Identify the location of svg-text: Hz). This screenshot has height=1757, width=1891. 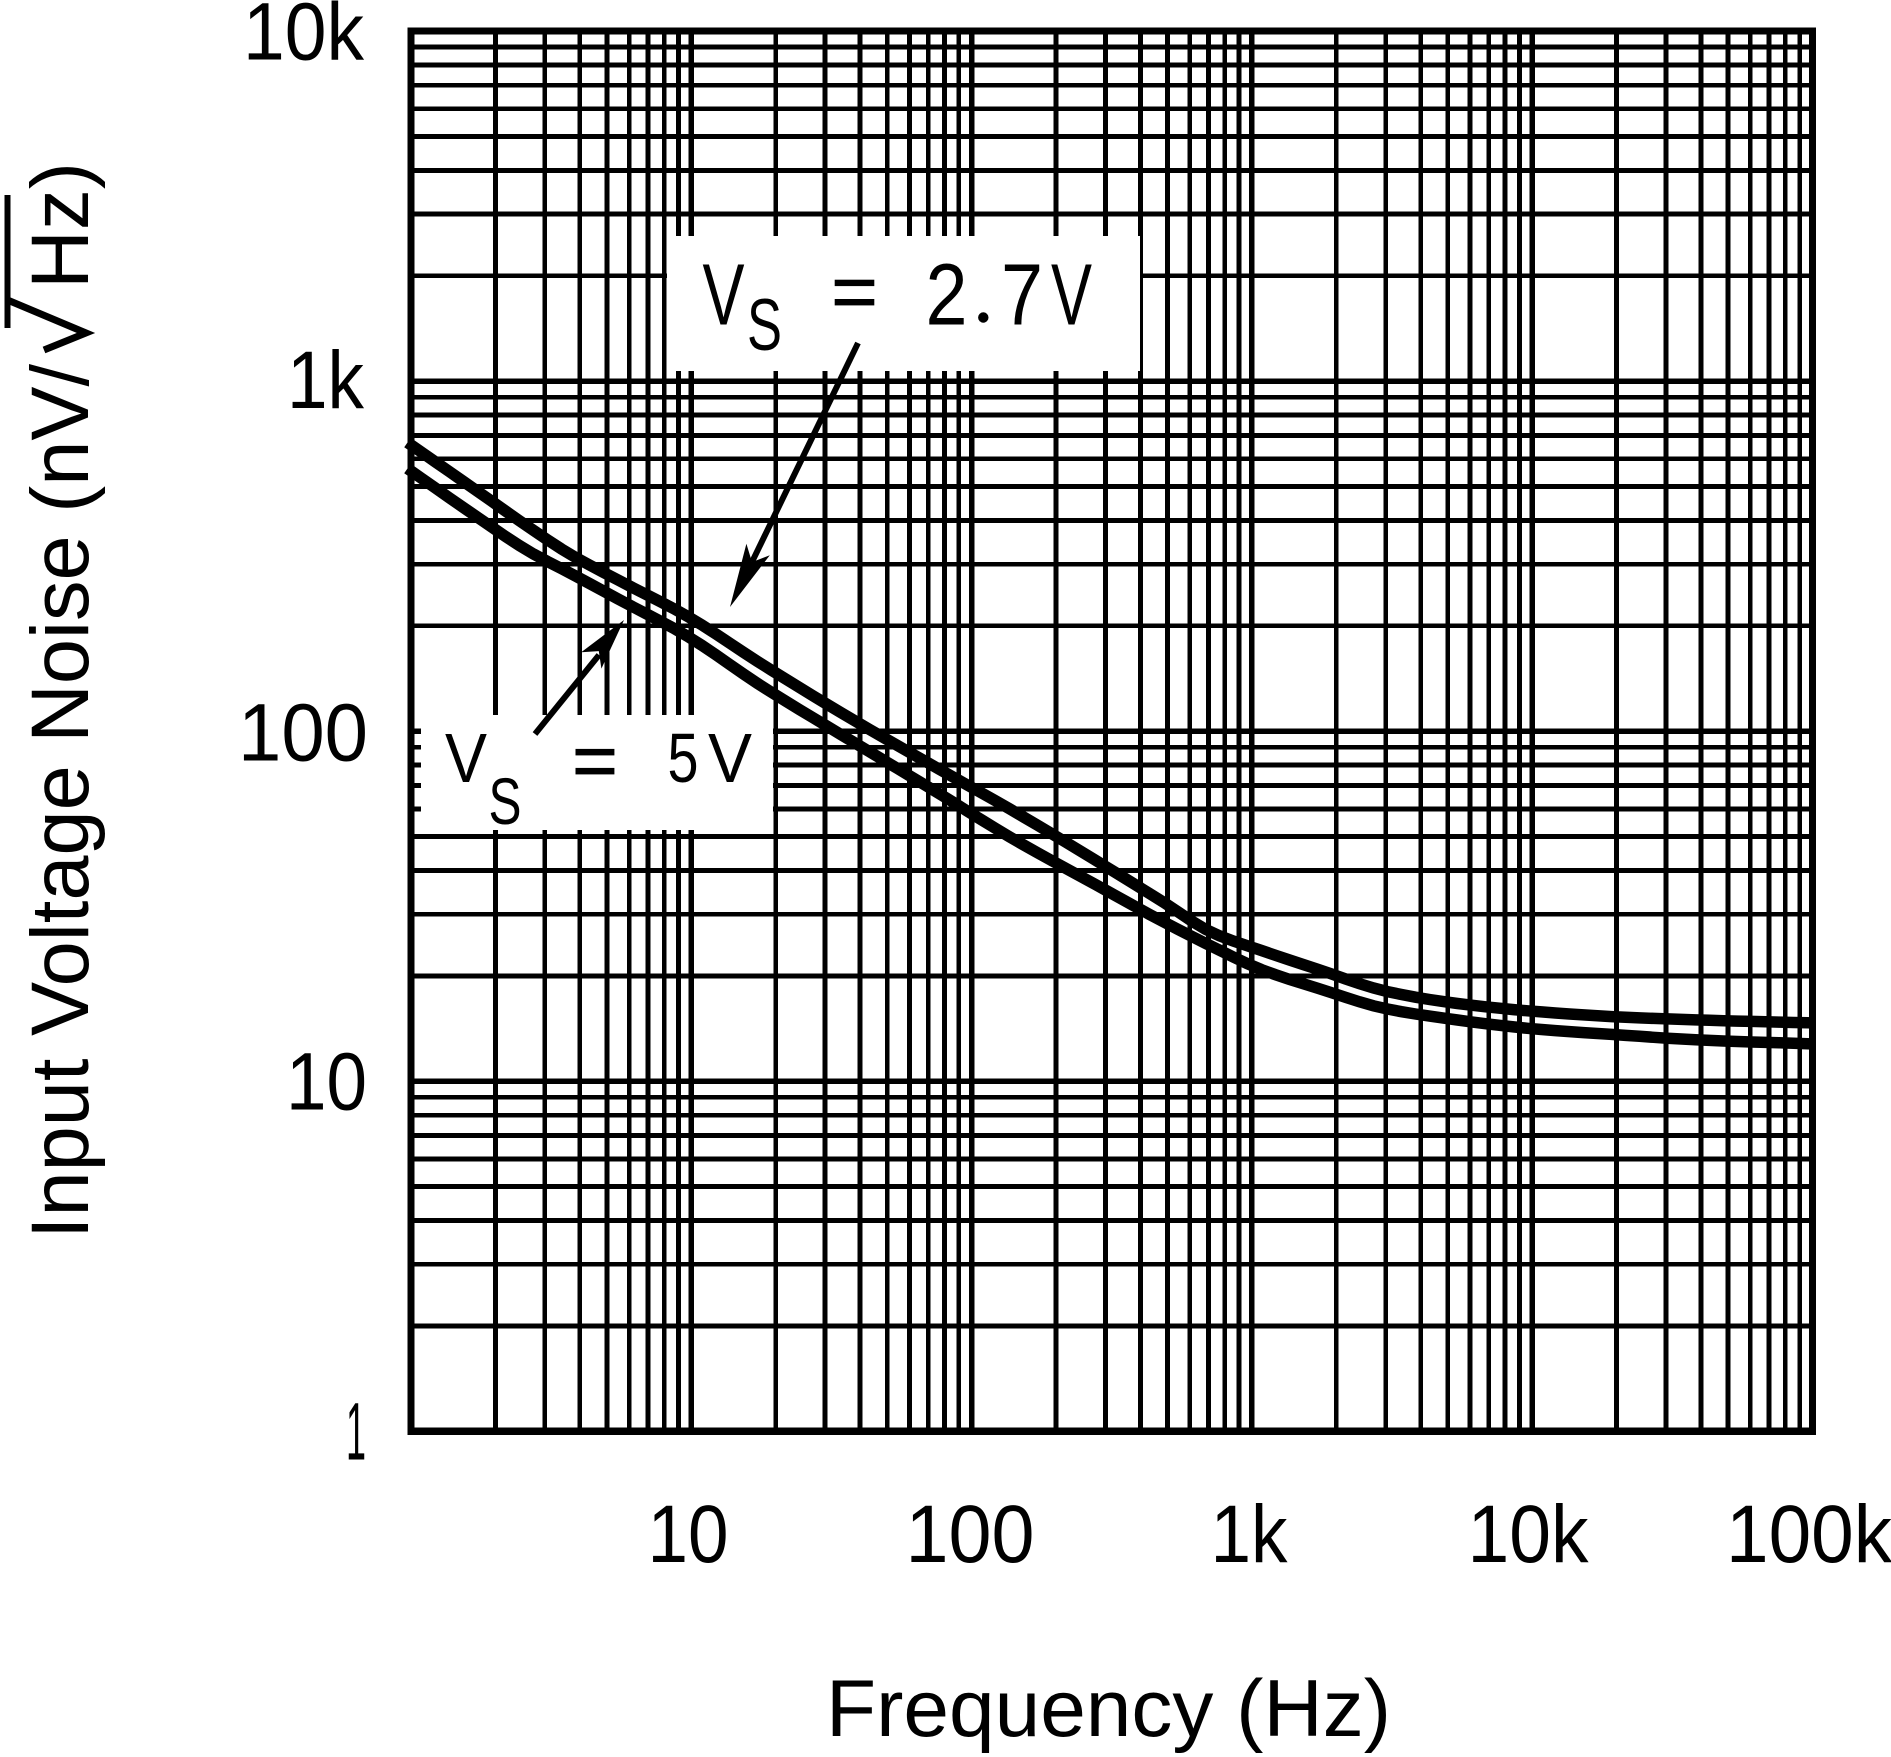
(60, 225).